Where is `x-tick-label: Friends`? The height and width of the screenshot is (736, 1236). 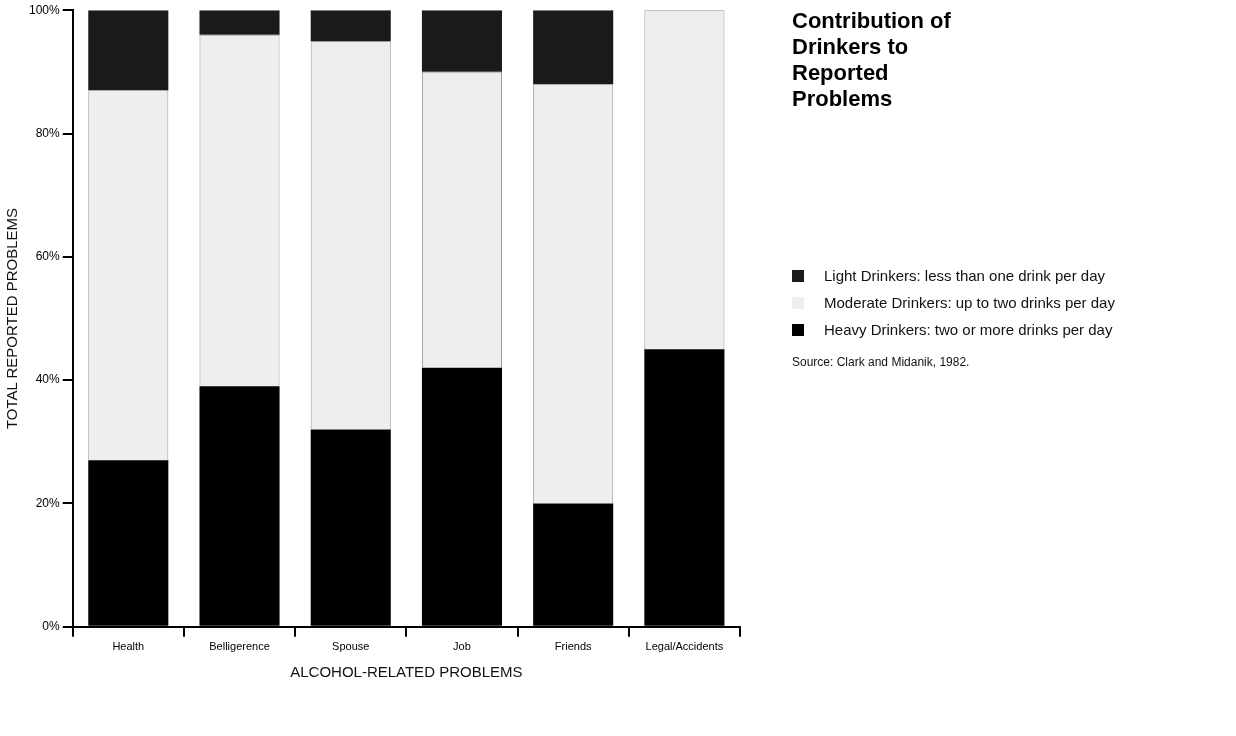 x-tick-label: Friends is located at coordinates (573, 646).